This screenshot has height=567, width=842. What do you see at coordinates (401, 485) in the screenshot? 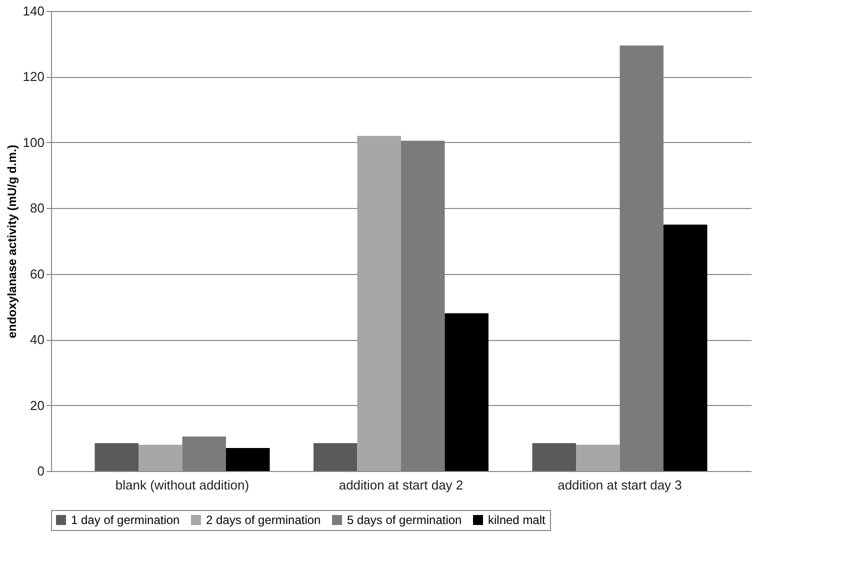
I see `x-tick-label: addition at start day 2` at bounding box center [401, 485].